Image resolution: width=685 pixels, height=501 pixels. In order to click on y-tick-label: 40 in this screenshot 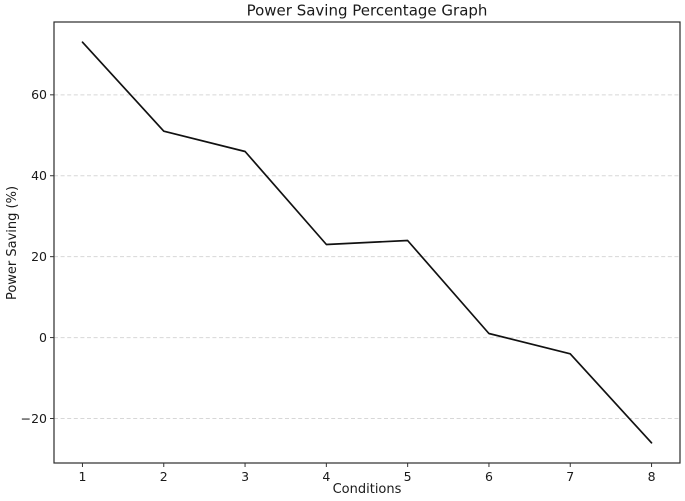, I will do `click(39, 175)`.